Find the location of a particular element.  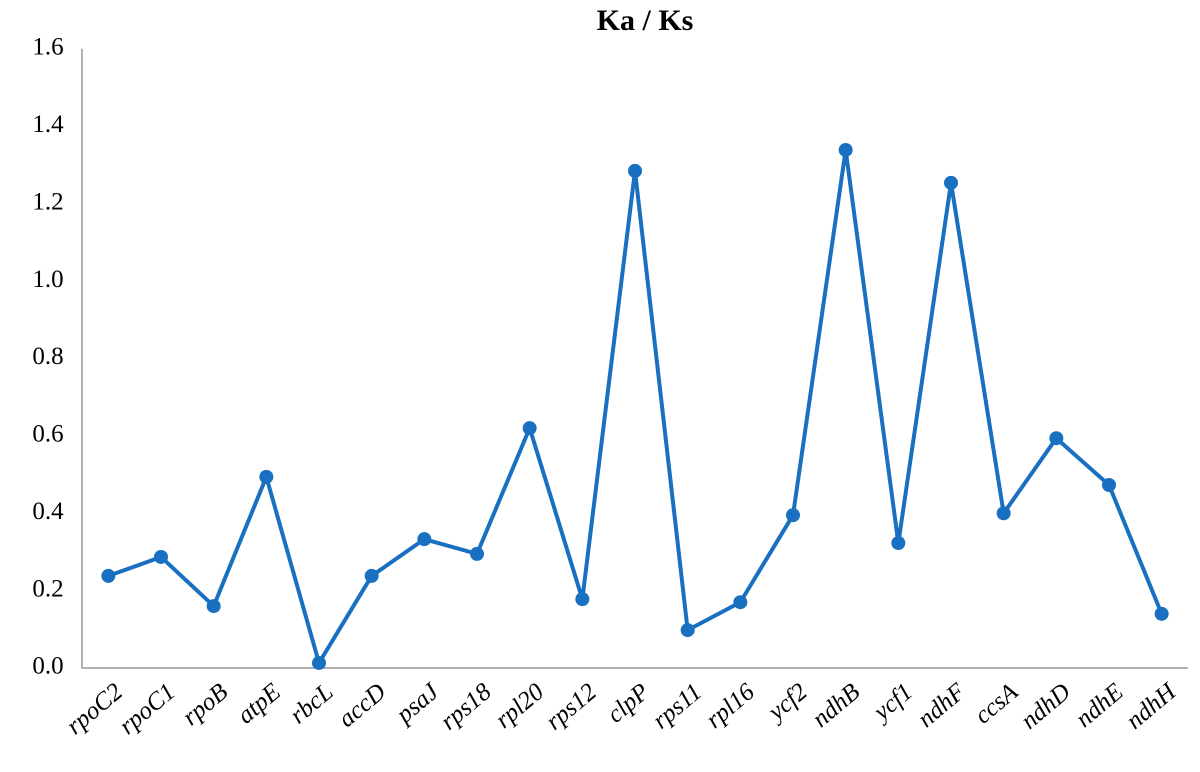

x-tick-label: rps11 is located at coordinates (678, 706).